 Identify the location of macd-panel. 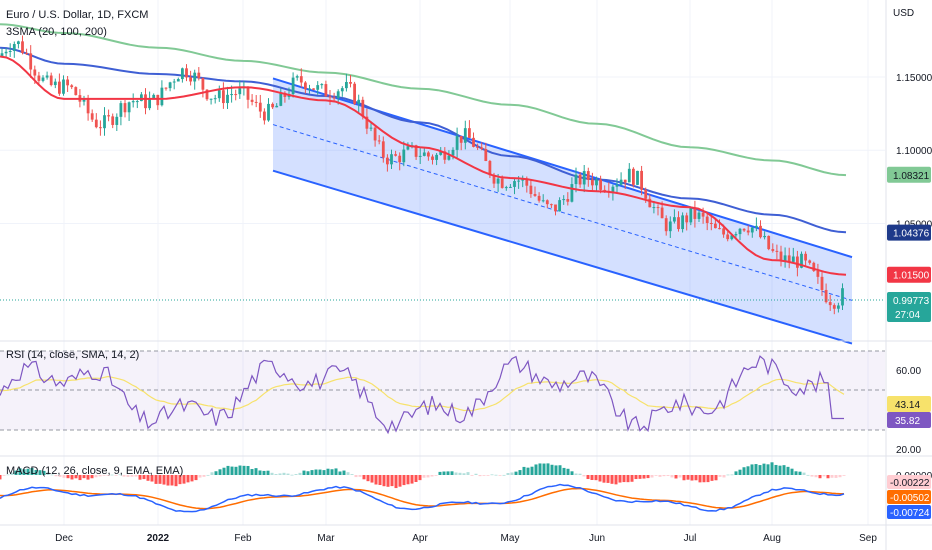
(423, 487).